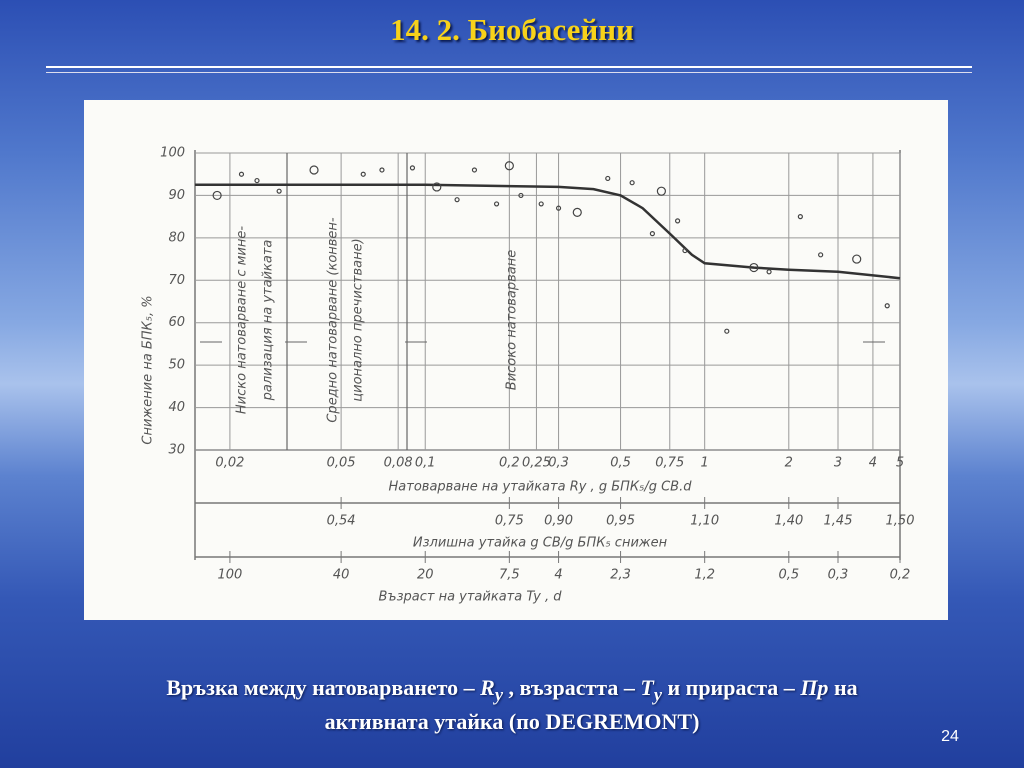 This screenshot has height=768, width=1024. What do you see at coordinates (470, 597) in the screenshot?
I see `axis-title: Възраст на утайката Ty , d` at bounding box center [470, 597].